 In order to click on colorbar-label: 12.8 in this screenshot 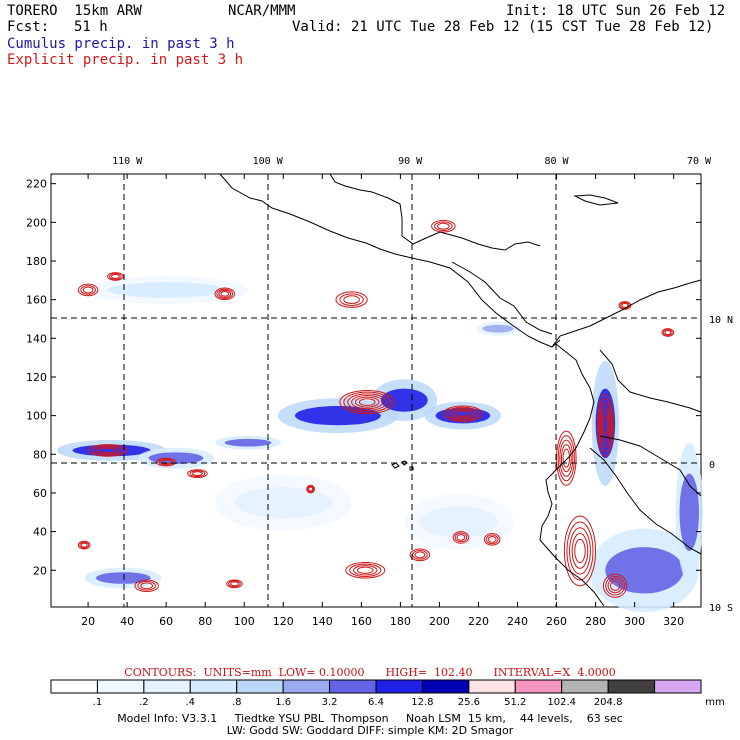, I will do `click(422, 702)`.